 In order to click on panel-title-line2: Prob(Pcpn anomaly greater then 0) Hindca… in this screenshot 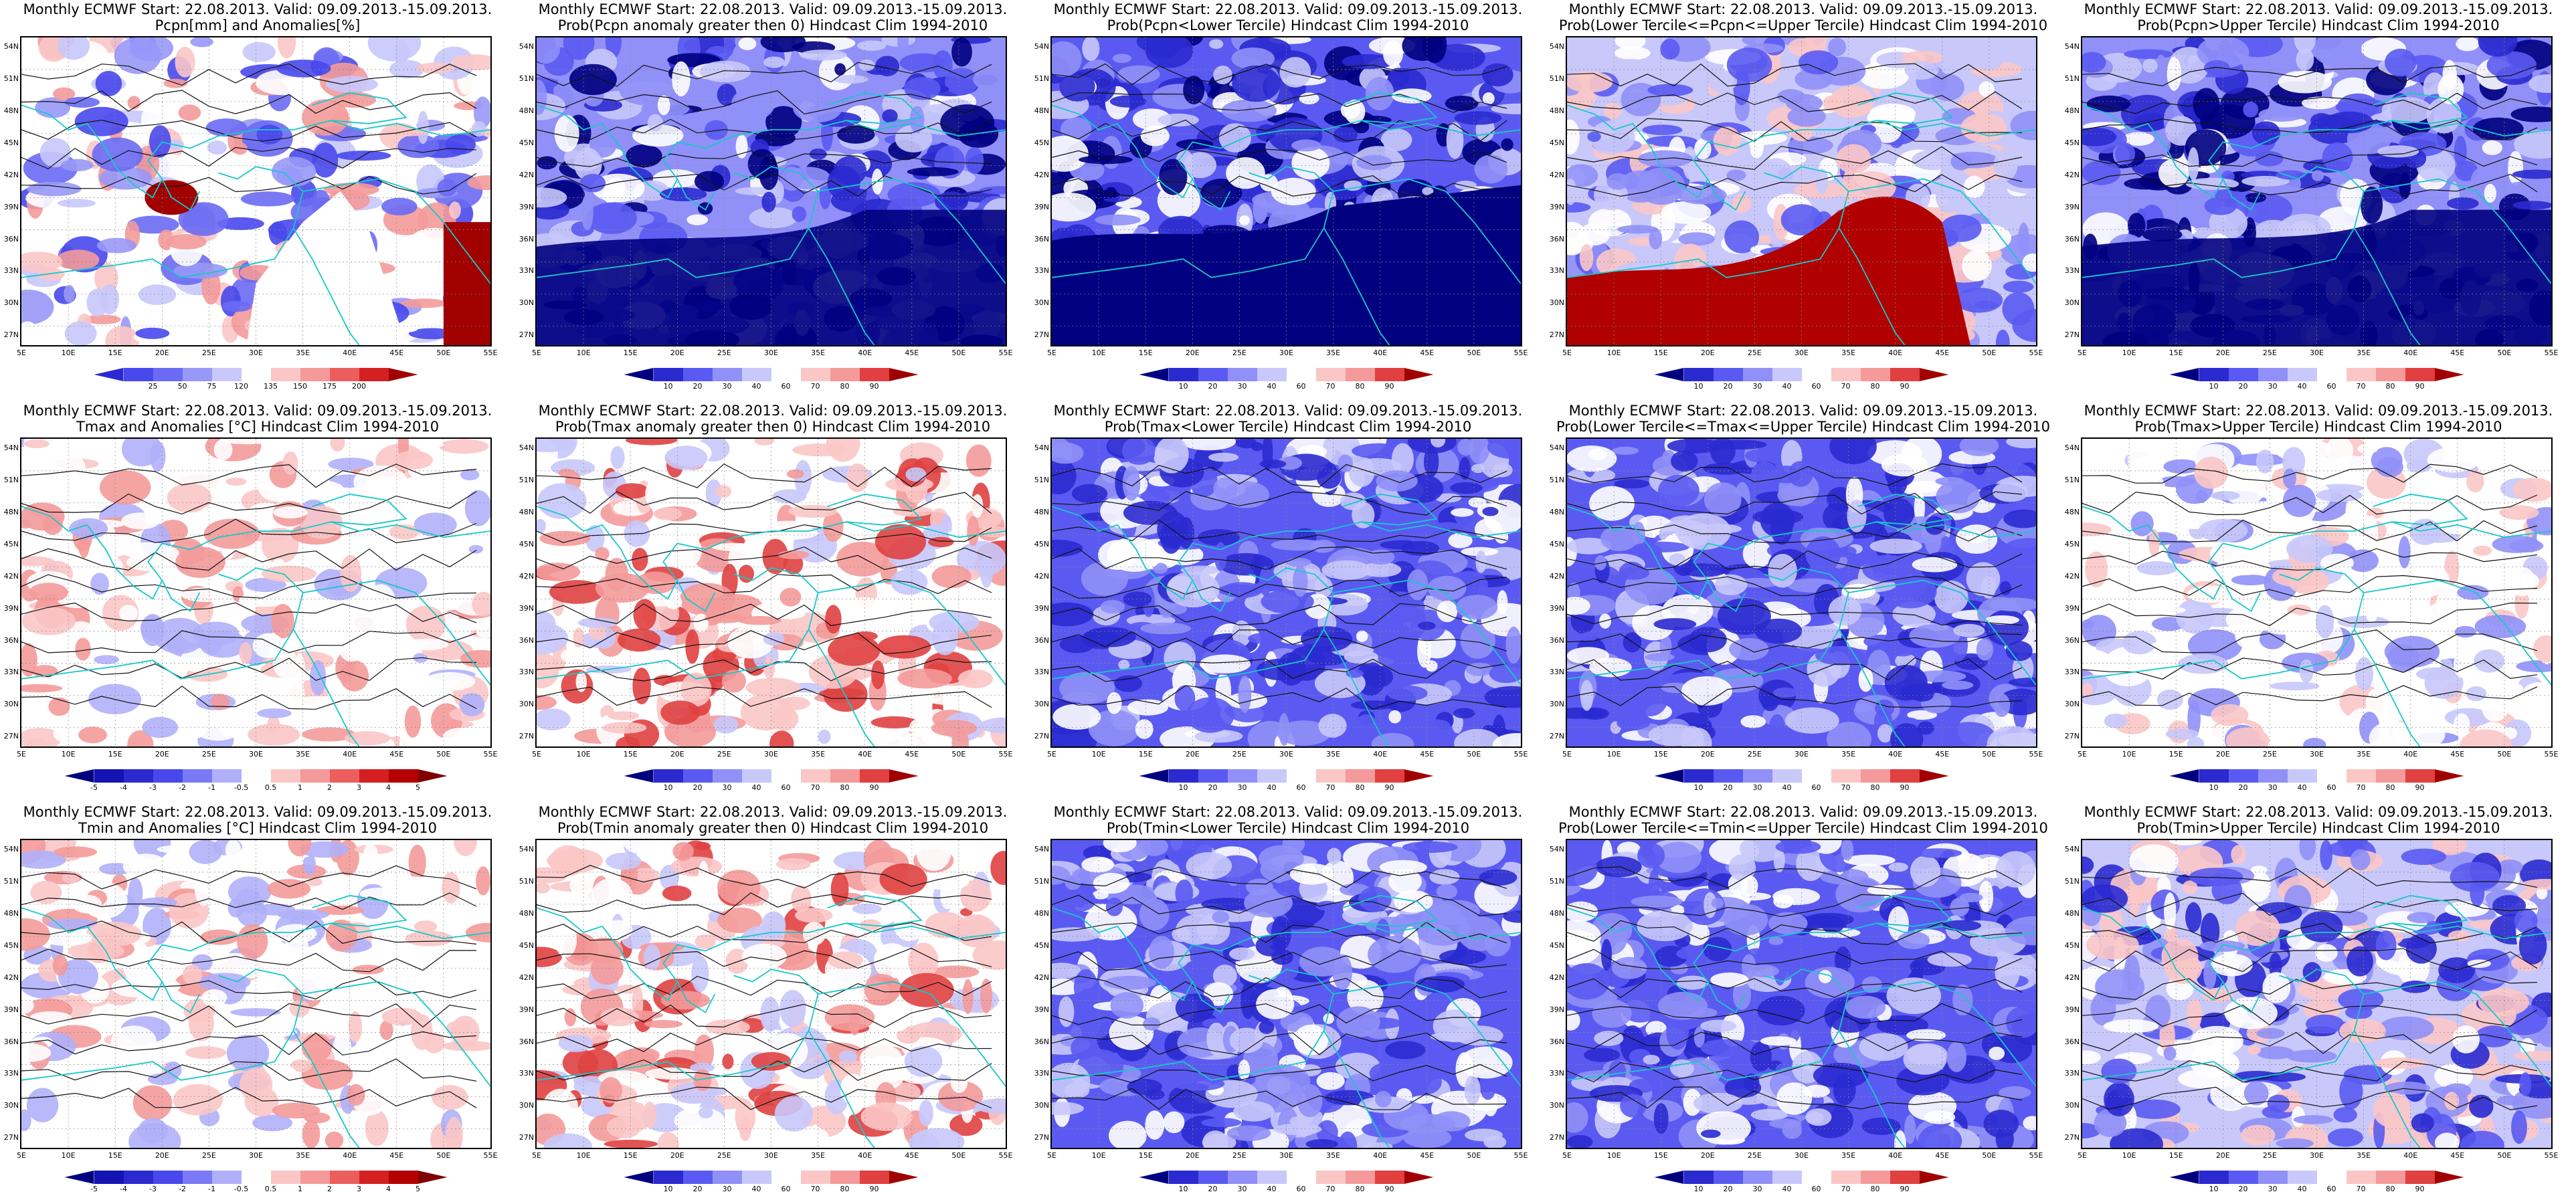, I will do `click(773, 25)`.